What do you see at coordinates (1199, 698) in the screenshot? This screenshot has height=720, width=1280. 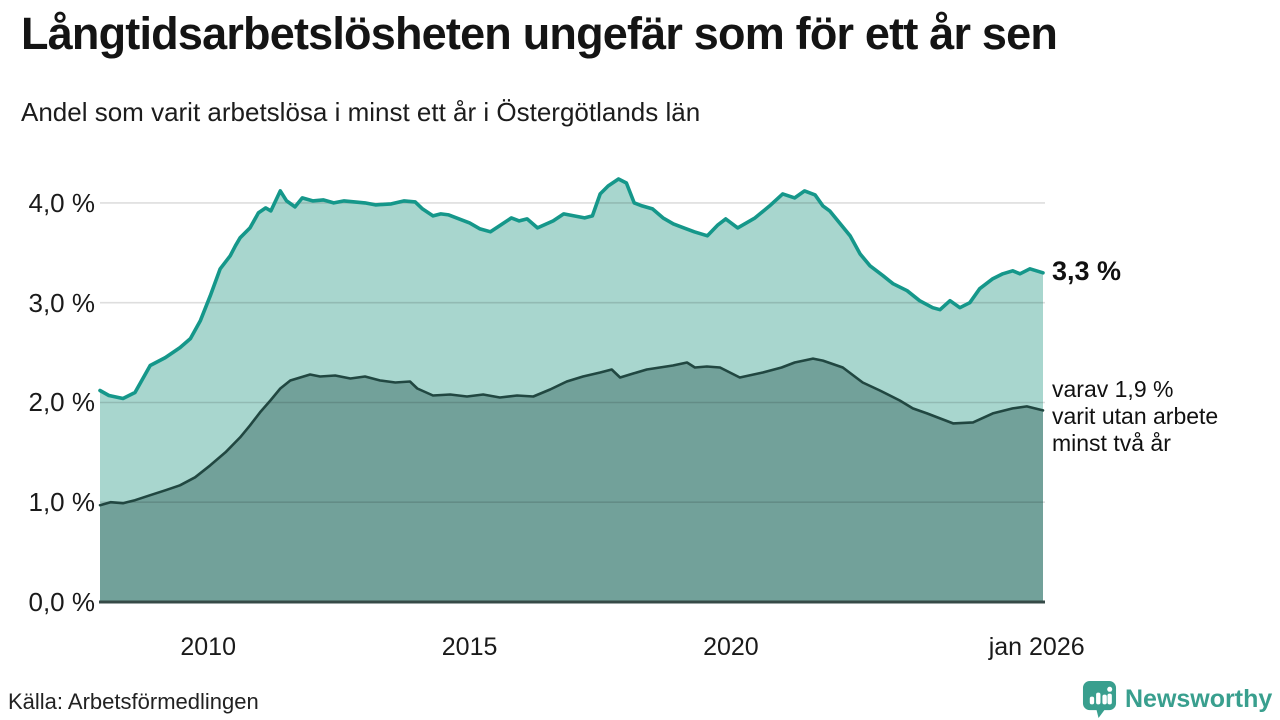 I see `brand-name: Newsworthy` at bounding box center [1199, 698].